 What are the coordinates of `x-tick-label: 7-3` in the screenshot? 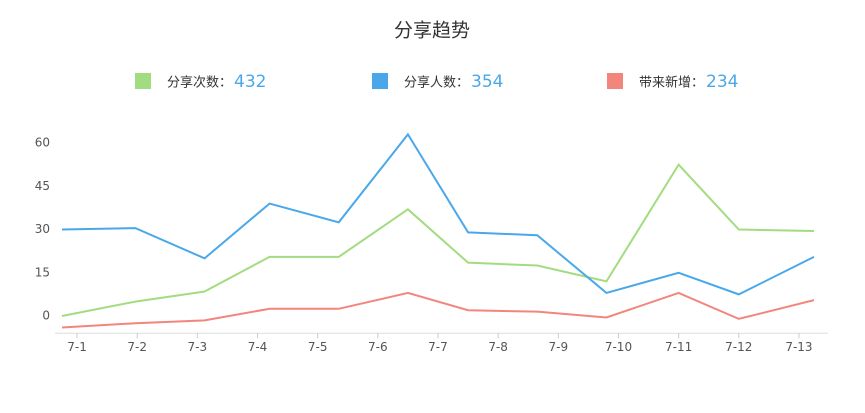 It's located at (198, 347).